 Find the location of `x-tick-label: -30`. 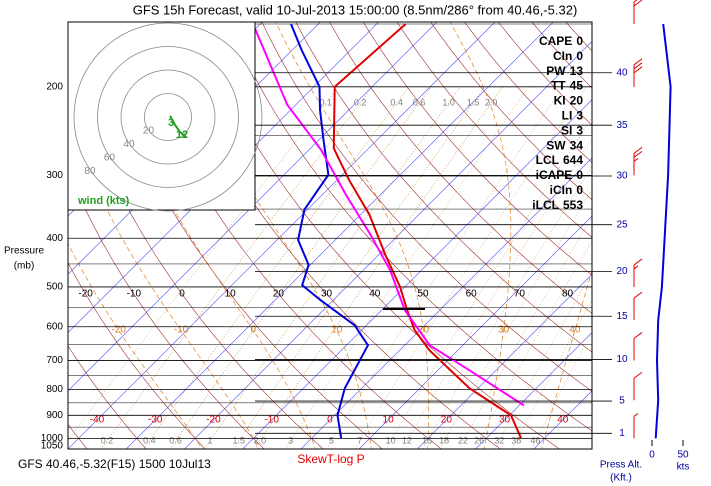

x-tick-label: -30 is located at coordinates (155, 420).